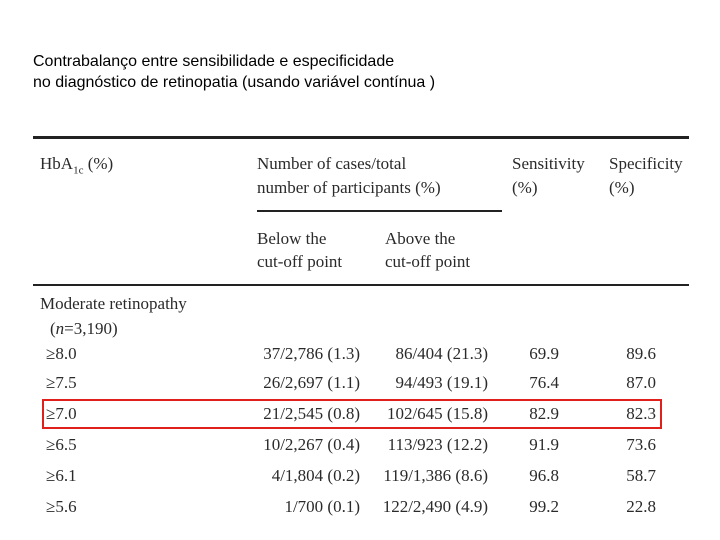  I want to click on row-6-sensitivity: 99.2, so click(544, 506).